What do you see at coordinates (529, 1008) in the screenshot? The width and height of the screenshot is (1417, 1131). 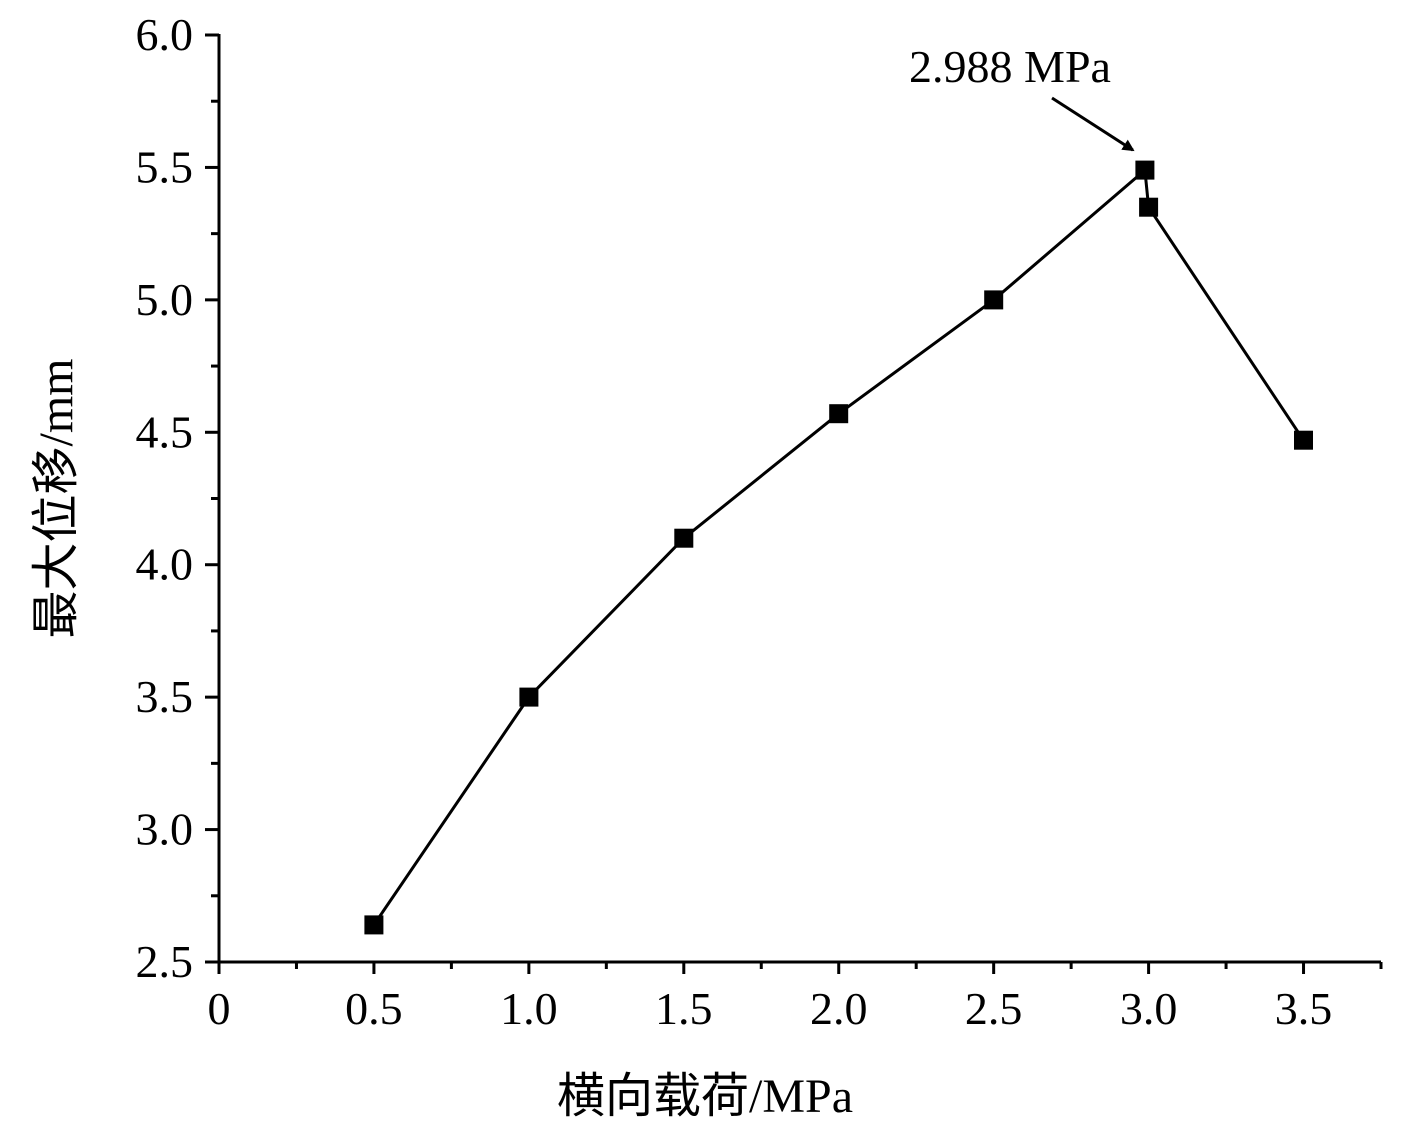 I see `x-tick-label: 1.0` at bounding box center [529, 1008].